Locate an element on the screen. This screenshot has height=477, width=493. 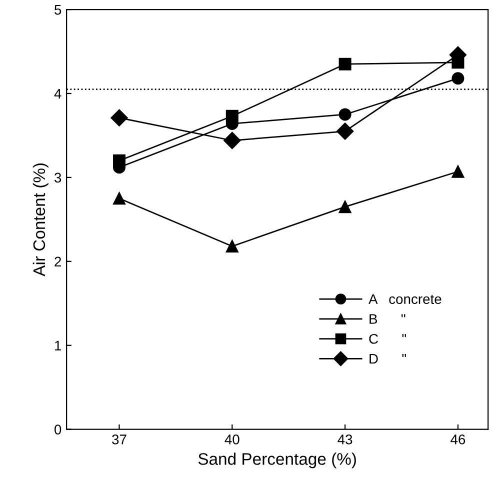
y-tick-label: 5 is located at coordinates (58, 10).